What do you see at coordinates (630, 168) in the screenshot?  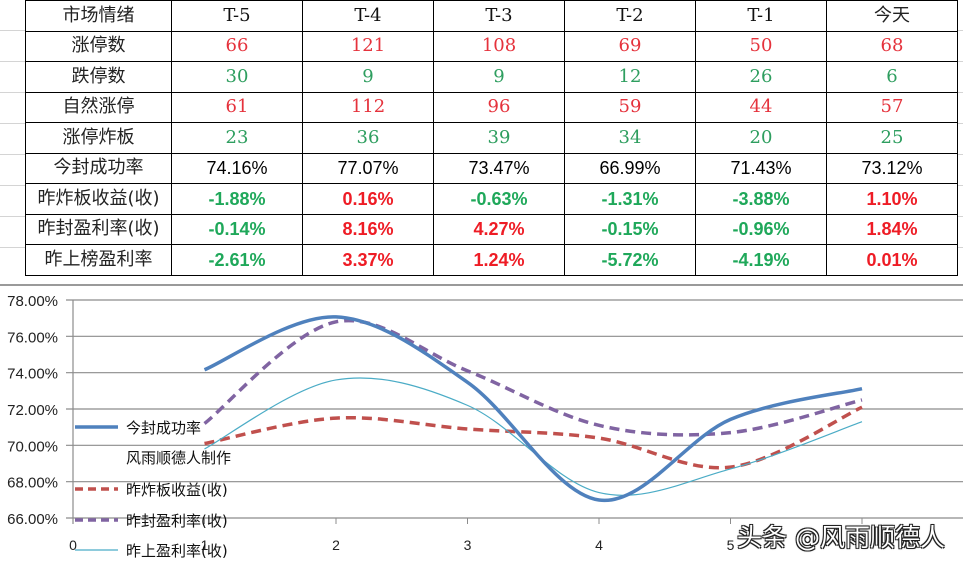 I see `table-cell: 66.99%` at bounding box center [630, 168].